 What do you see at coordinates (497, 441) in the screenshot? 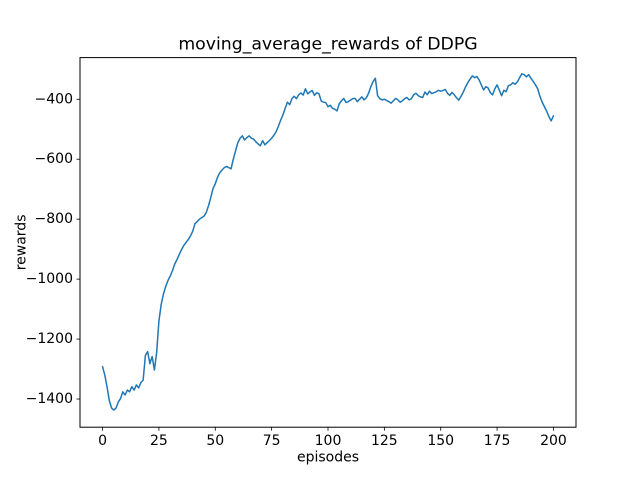
I see `x-tick-label: 175` at bounding box center [497, 441].